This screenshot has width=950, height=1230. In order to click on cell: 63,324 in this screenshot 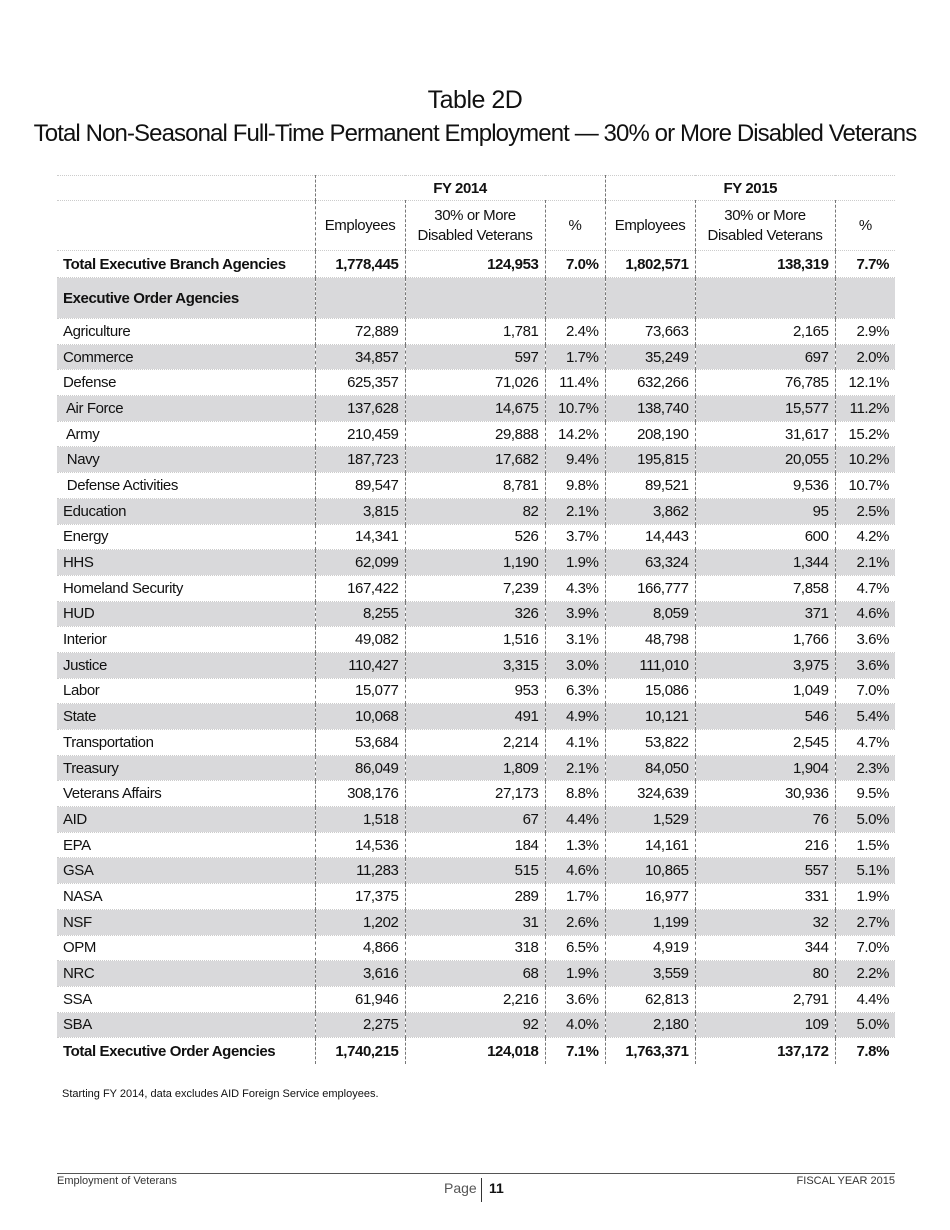, I will do `click(650, 562)`.